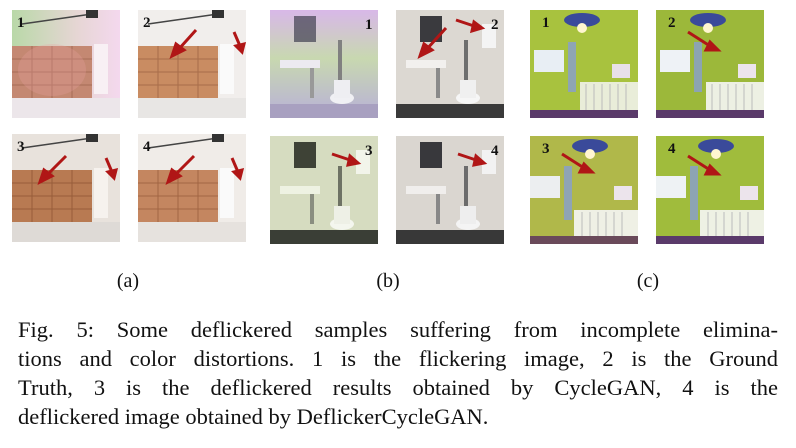  What do you see at coordinates (128, 281) in the screenshot?
I see `panel-label-a: (a)` at bounding box center [128, 281].